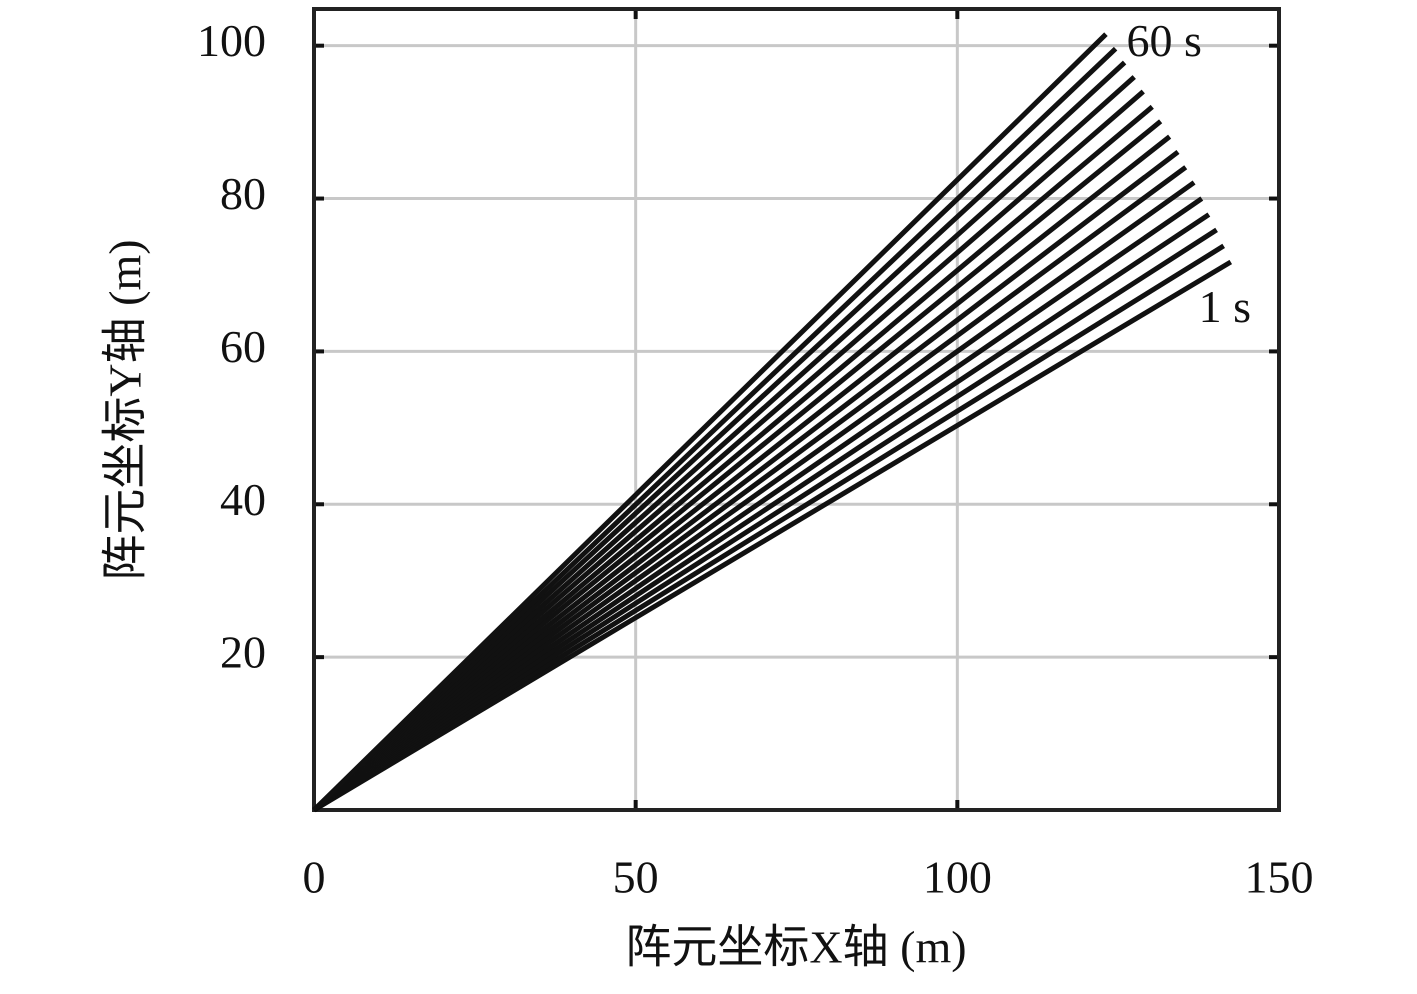 Image resolution: width=1417 pixels, height=994 pixels. Describe the element at coordinates (243, 652) in the screenshot. I see `y-tick-label: 20` at that location.